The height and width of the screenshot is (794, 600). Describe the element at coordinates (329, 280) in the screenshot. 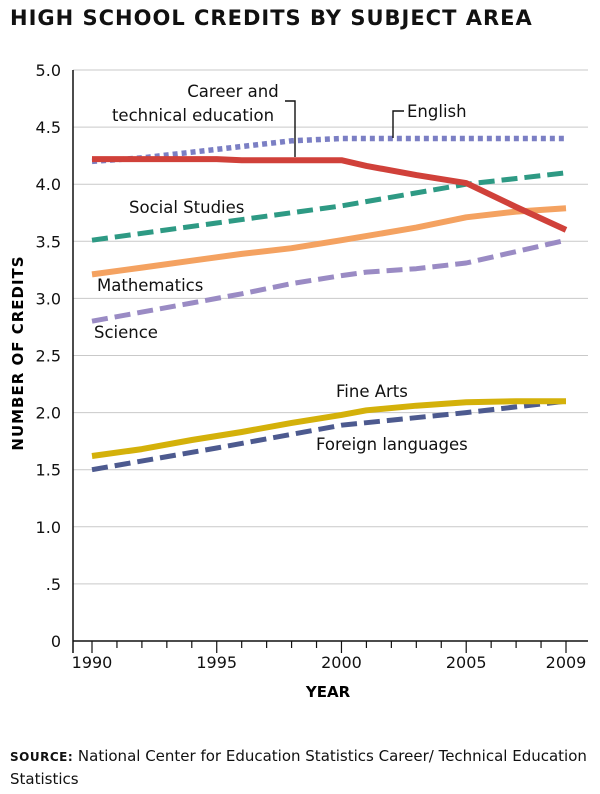

I see `series-line-science` at that location.